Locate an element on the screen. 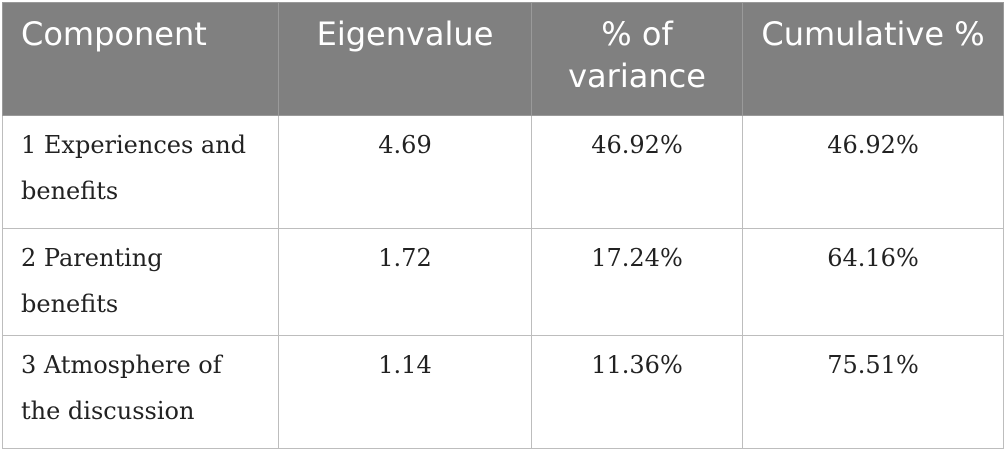 This screenshot has height=449, width=1005. header-component: Component is located at coordinates (140, 59).